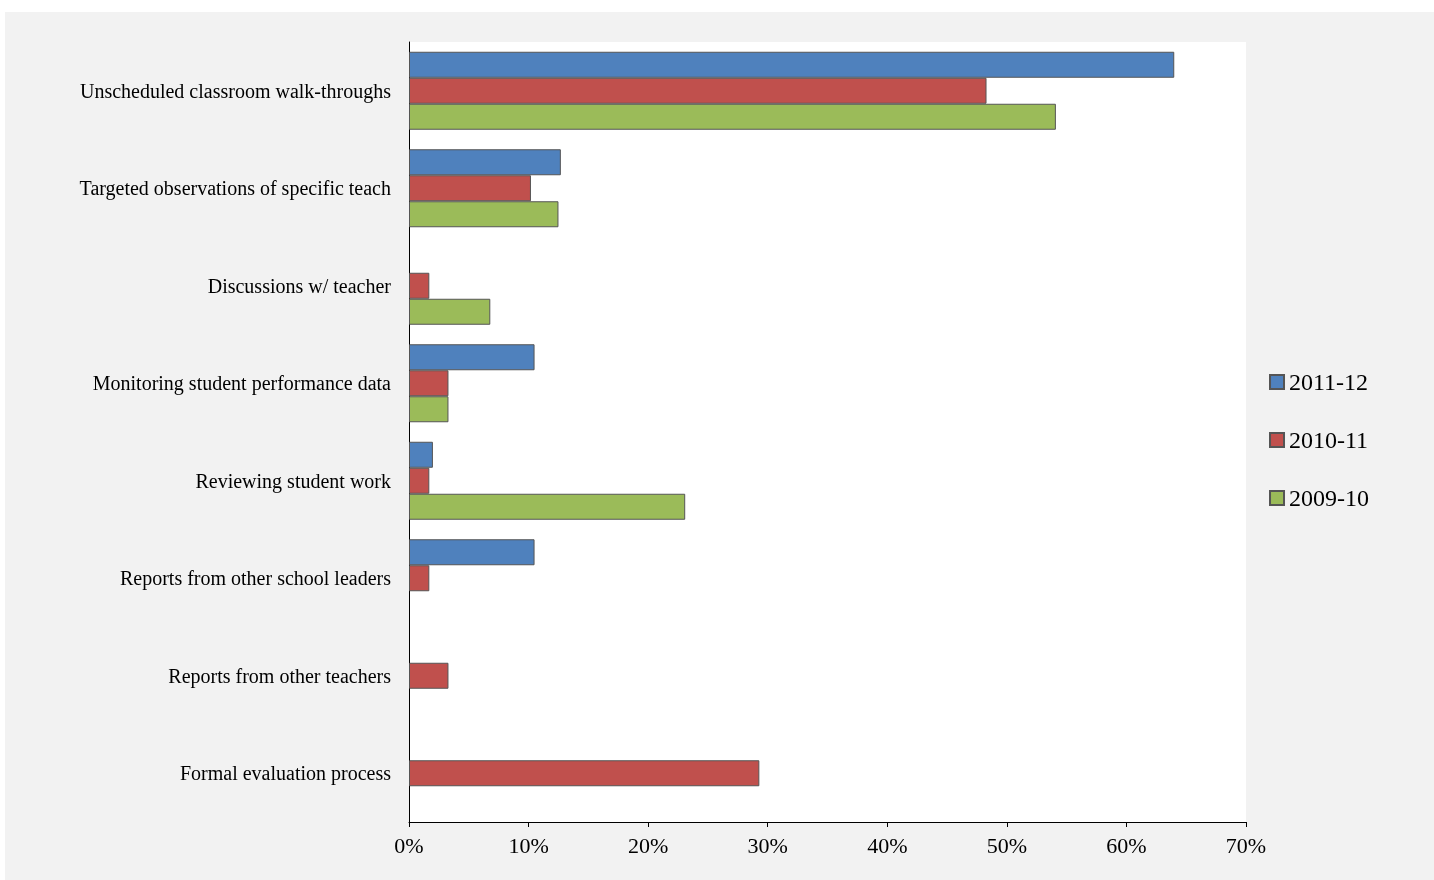 Image resolution: width=1434 pixels, height=880 pixels. I want to click on y-tick-label: Formal evaluation process, so click(285, 774).